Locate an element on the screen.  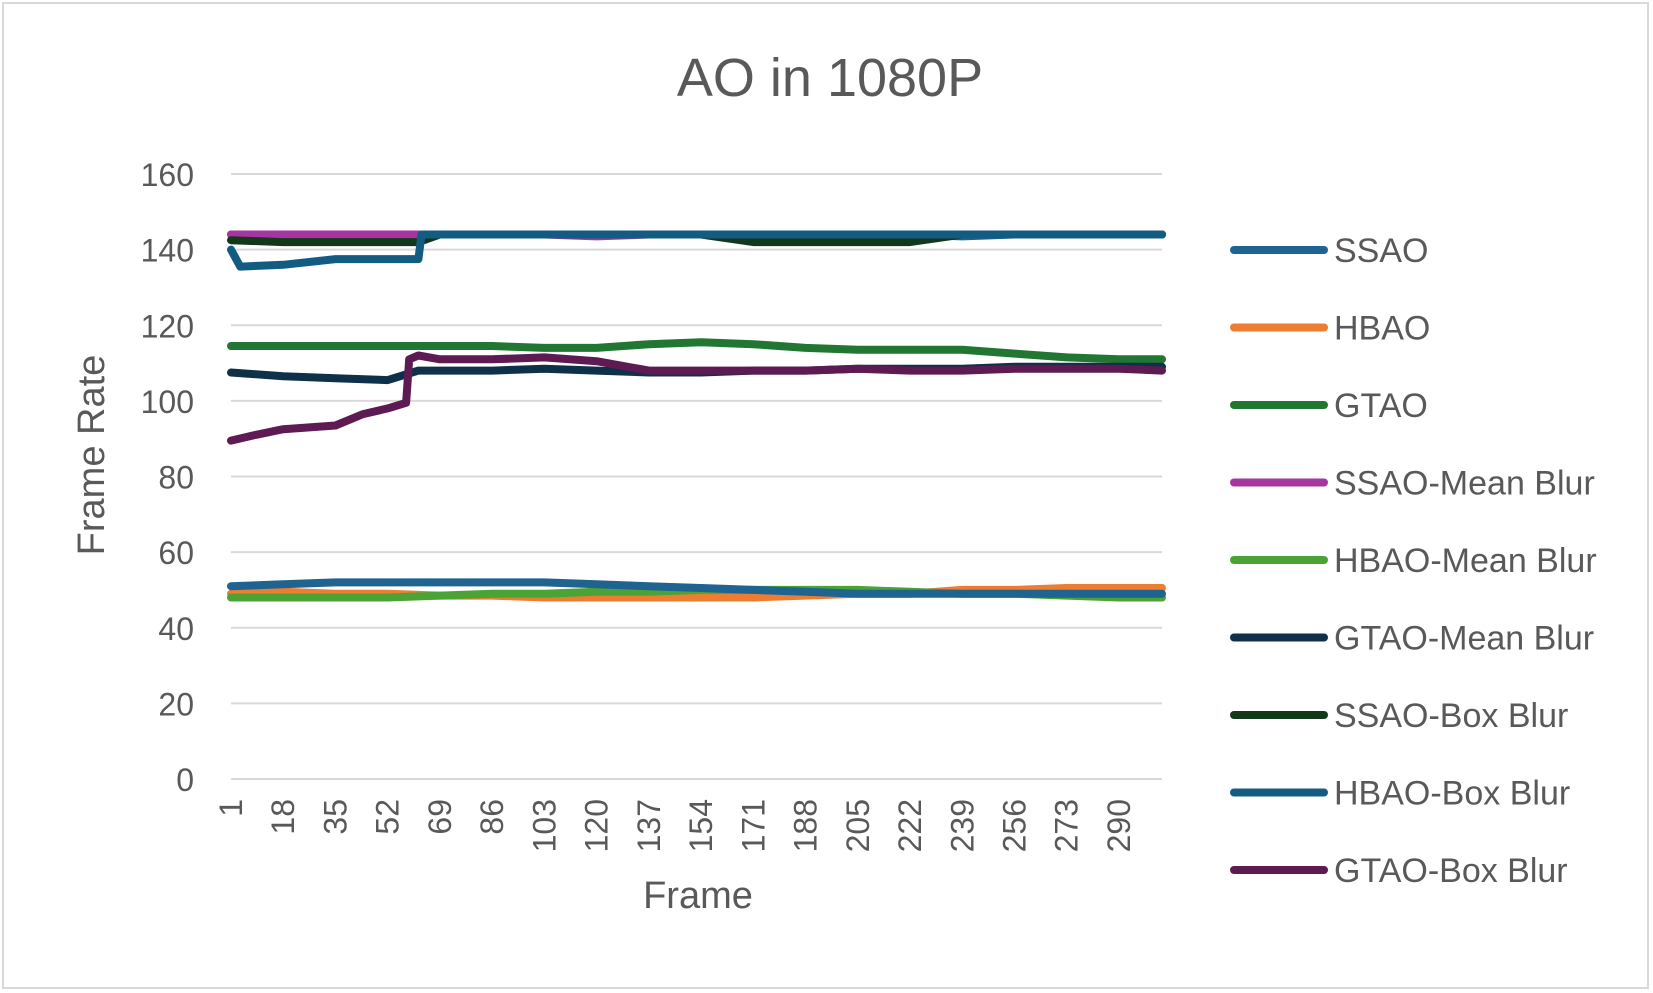
y-tick-label: 140 is located at coordinates (167, 251).